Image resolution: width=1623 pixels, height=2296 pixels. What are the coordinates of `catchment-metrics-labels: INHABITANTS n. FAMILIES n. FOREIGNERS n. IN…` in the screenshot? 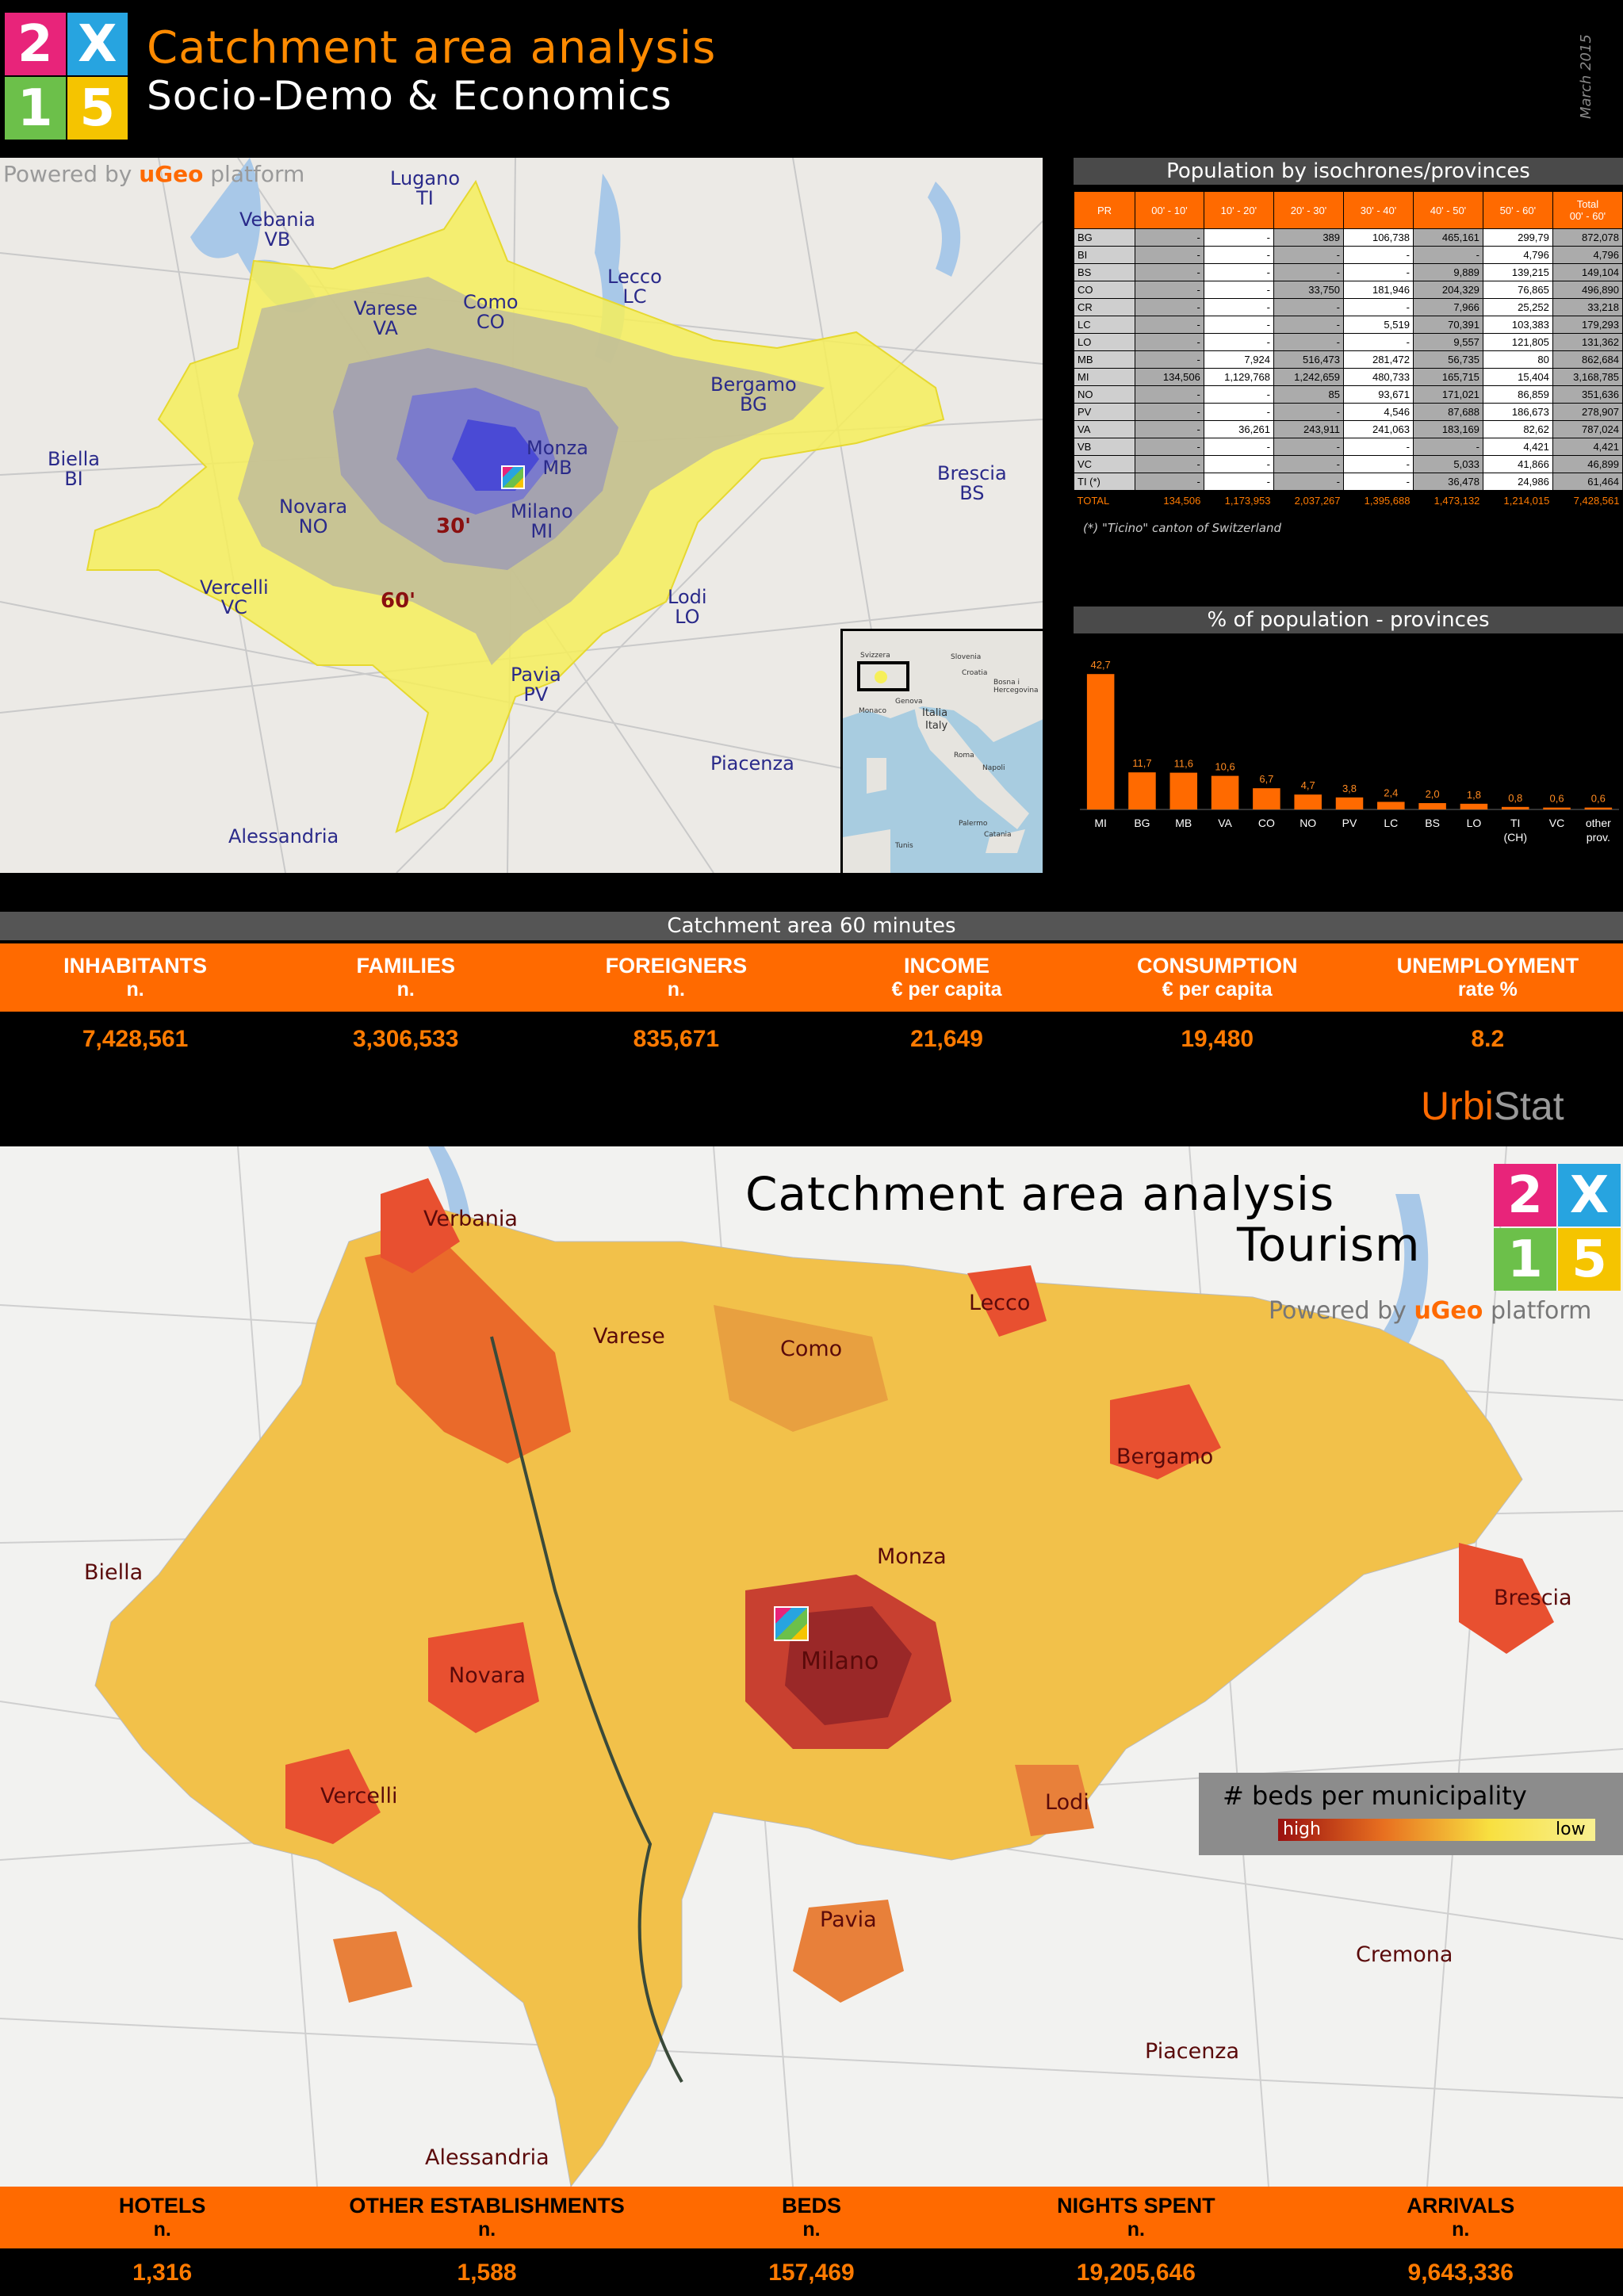 It's located at (811, 977).